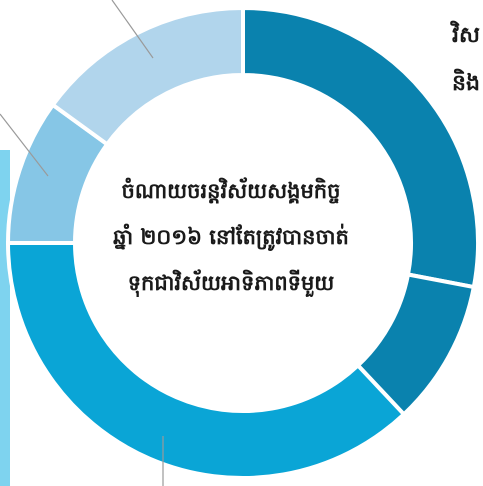  I want to click on left-accent-bar, so click(5, 318).